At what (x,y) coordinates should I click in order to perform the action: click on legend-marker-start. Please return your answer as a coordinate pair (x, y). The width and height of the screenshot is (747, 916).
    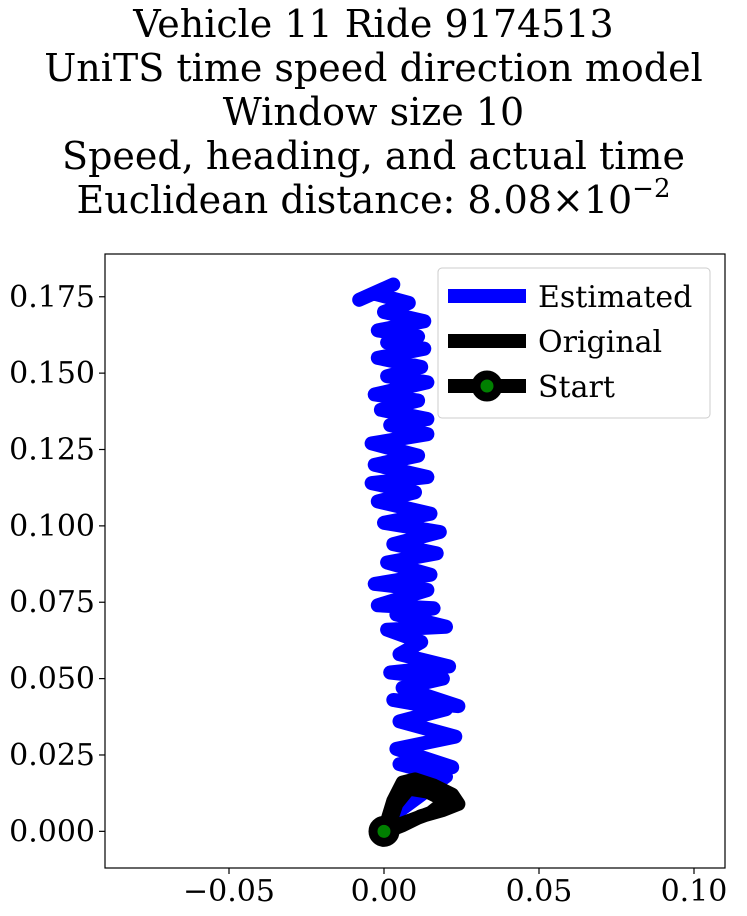
    Looking at the image, I should click on (487, 386).